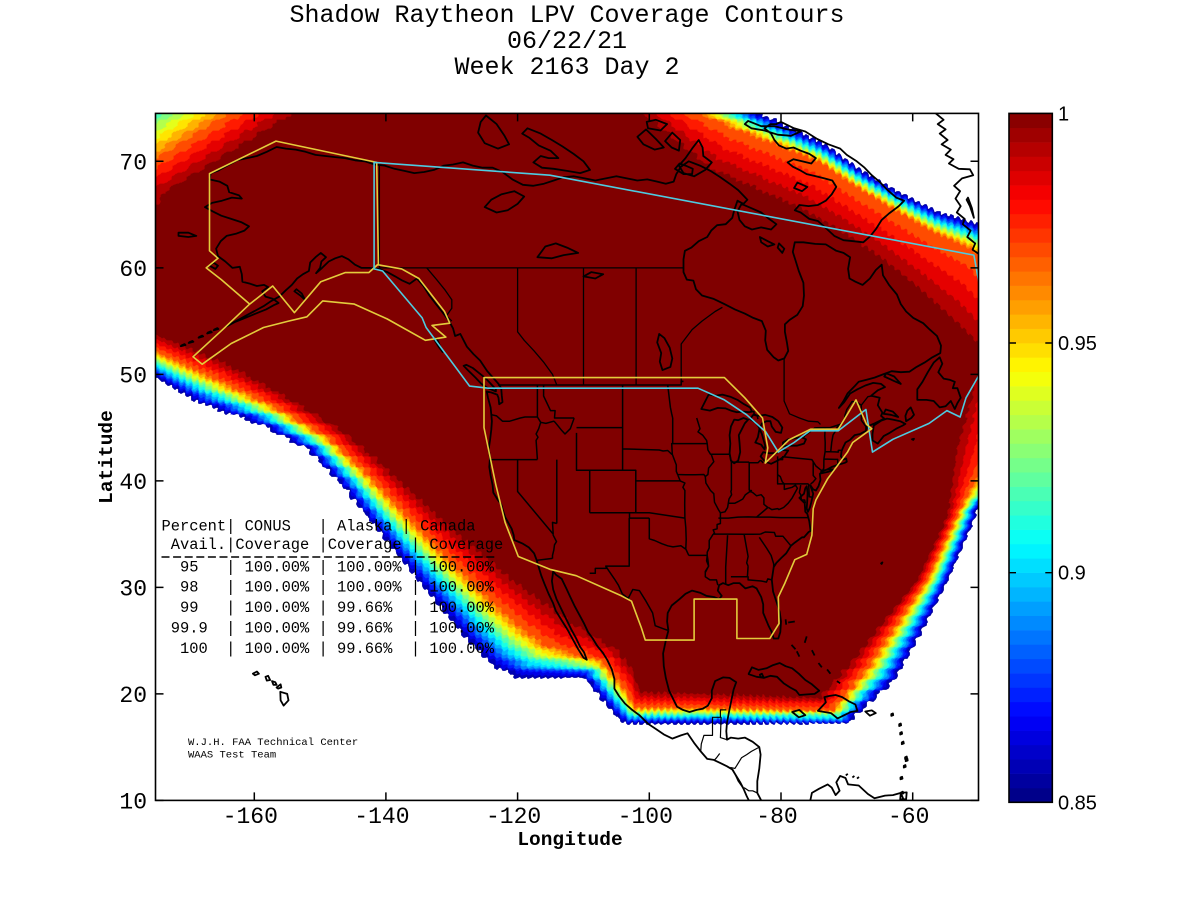 This screenshot has width=1200, height=900. Describe the element at coordinates (133, 270) in the screenshot. I see `svg-text: 60` at that location.